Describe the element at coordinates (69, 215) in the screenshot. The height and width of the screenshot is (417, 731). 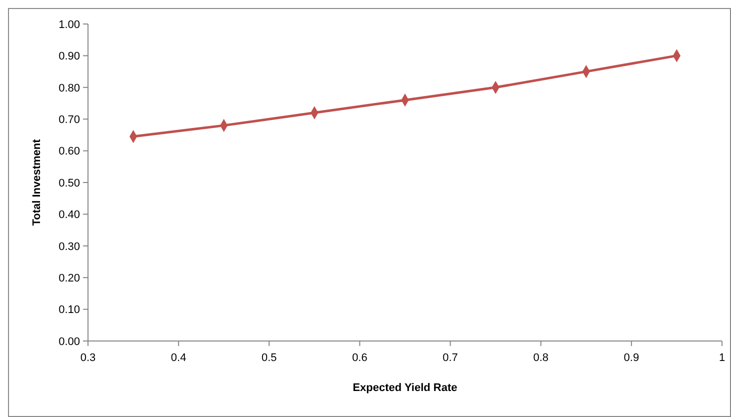
I see `y-tick-label: 0.40` at that location.